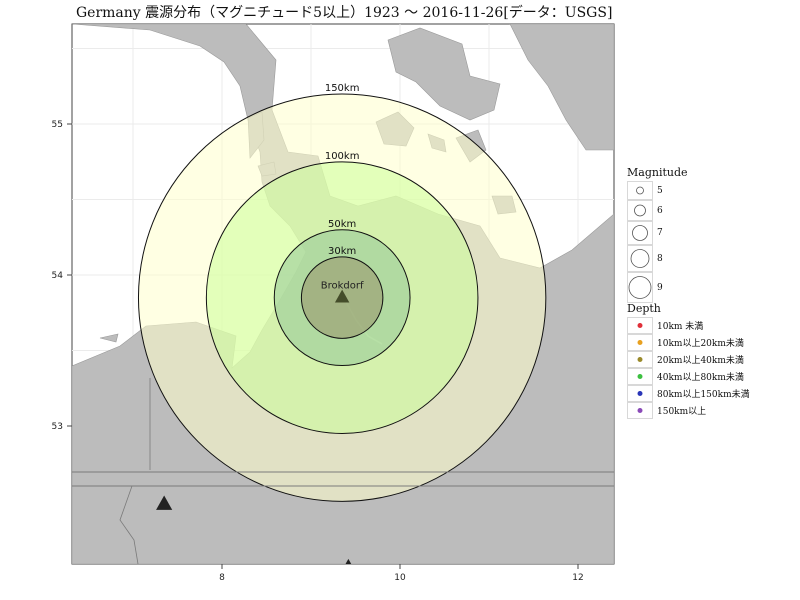  What do you see at coordinates (109, 338) in the screenshot?
I see `land-island-west` at bounding box center [109, 338].